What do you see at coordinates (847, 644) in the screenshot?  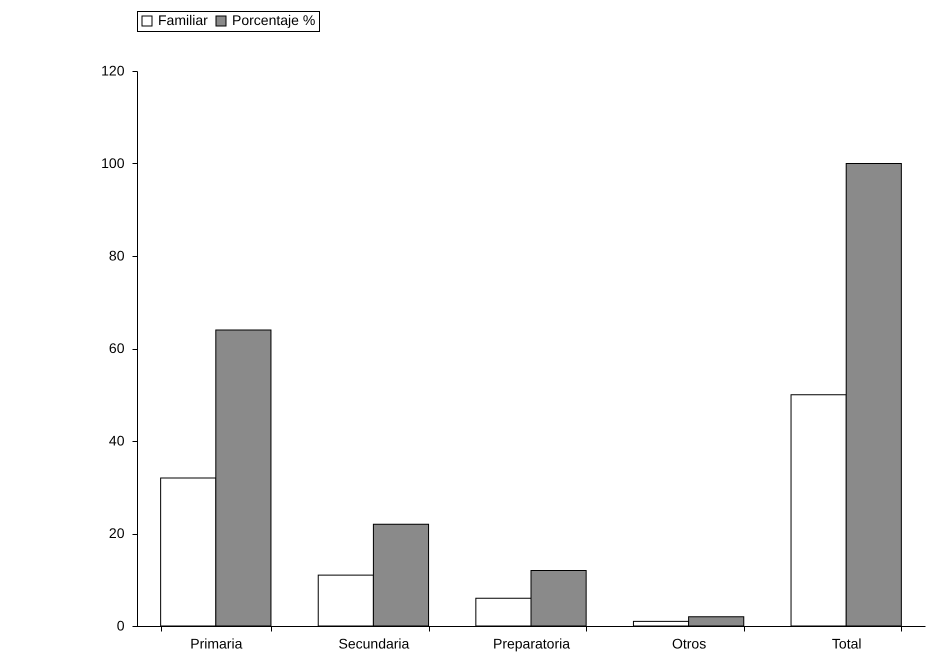 I see `x-tick-label: Total` at bounding box center [847, 644].